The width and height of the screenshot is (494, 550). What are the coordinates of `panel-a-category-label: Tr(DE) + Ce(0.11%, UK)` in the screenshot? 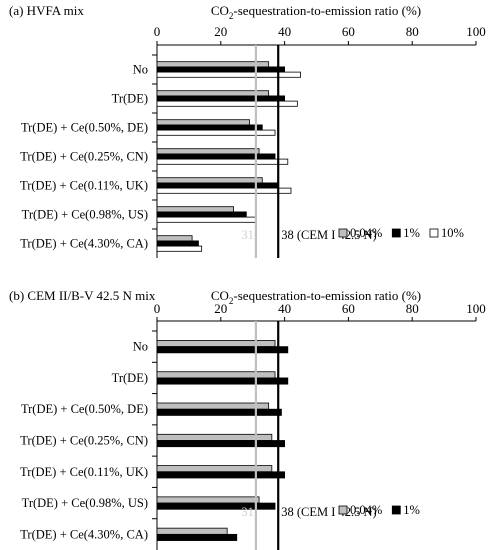 It's located at (84, 186).